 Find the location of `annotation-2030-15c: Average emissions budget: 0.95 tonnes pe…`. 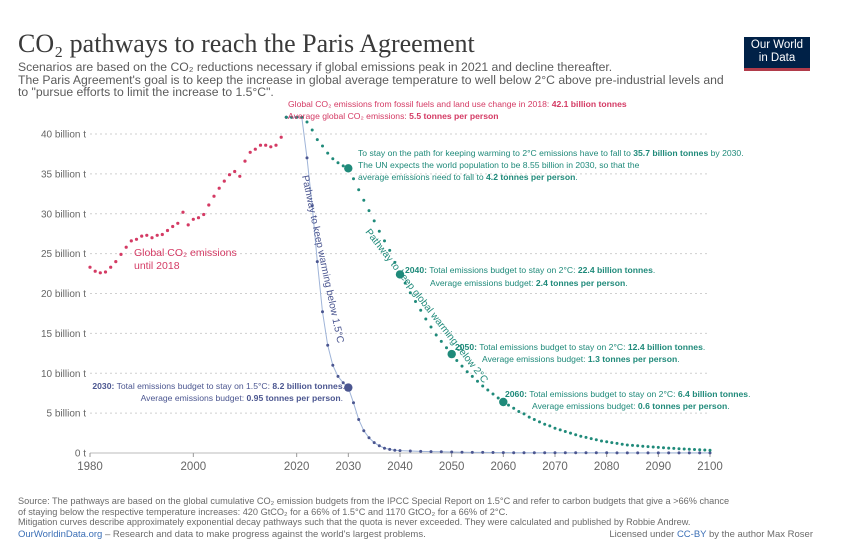

annotation-2030-15c: Average emissions budget: 0.95 tonnes pe… is located at coordinates (242, 398).